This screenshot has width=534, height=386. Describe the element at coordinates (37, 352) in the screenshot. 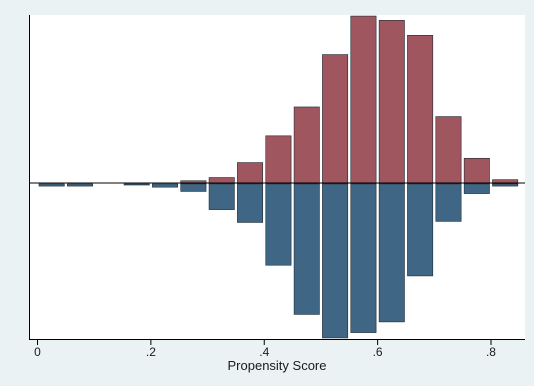

I see `x-tick-label-0: 0` at that location.